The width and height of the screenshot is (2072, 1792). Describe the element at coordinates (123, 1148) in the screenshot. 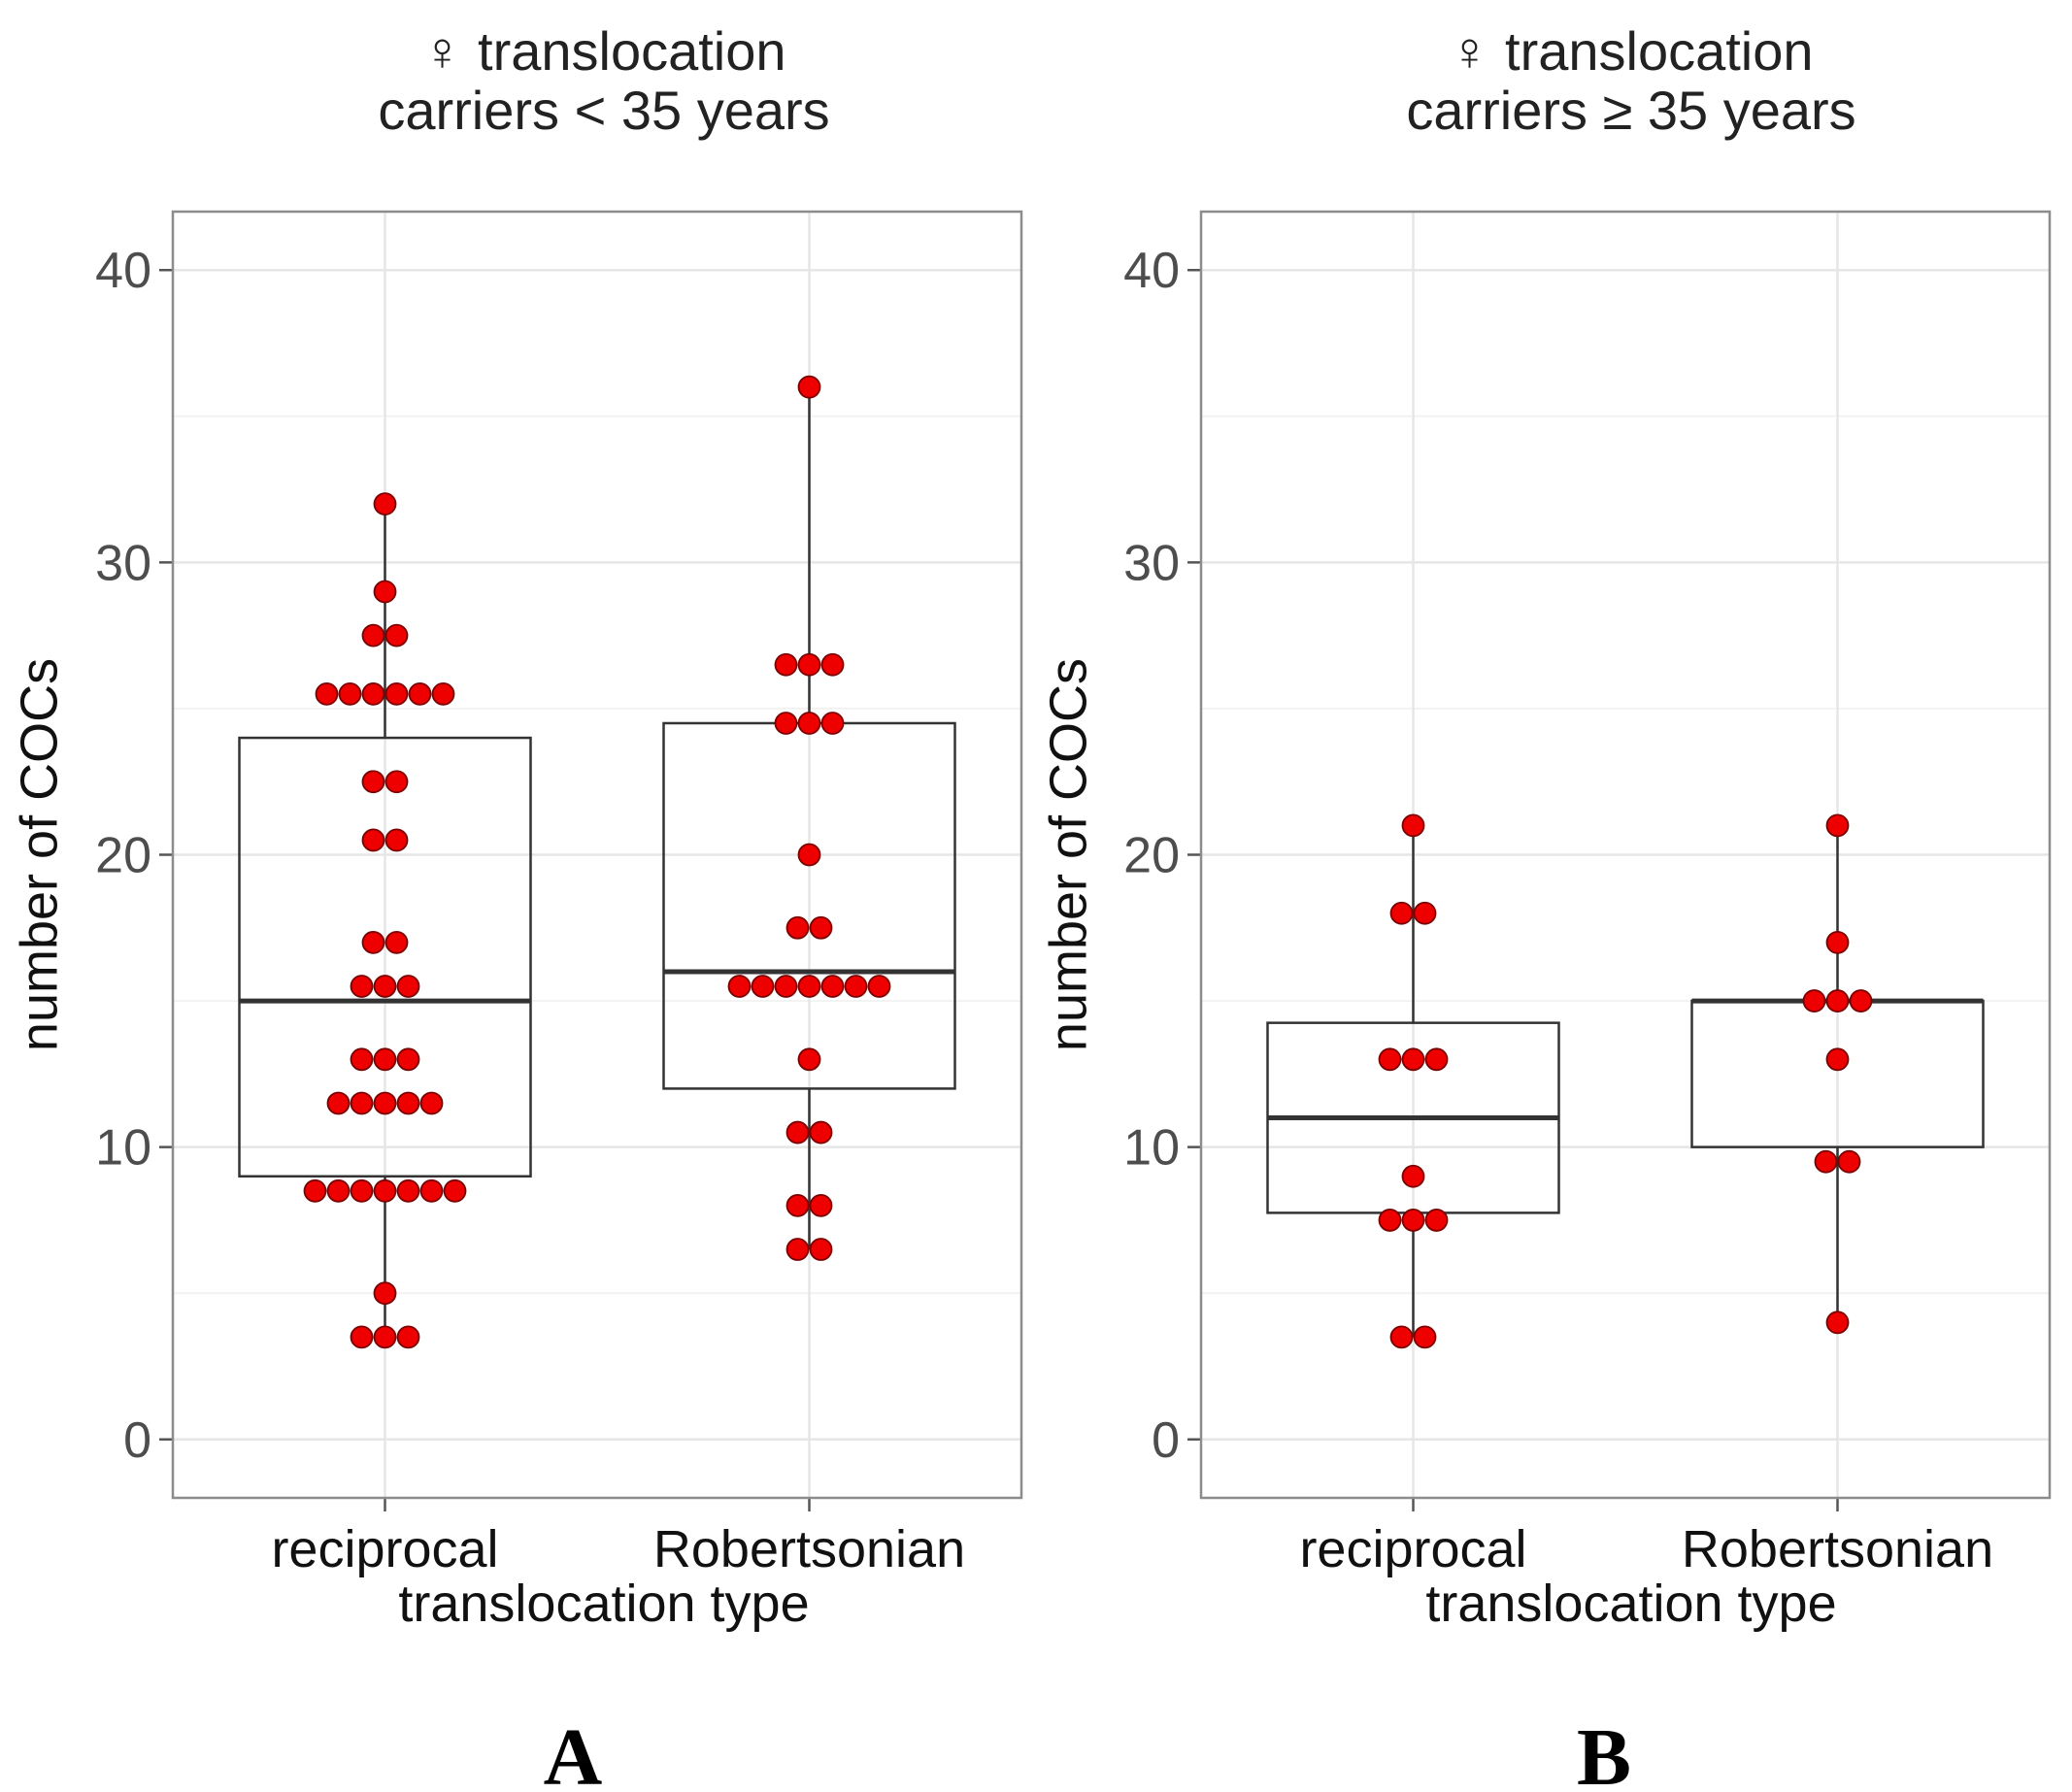

I see `y-tick-label: 10` at that location.